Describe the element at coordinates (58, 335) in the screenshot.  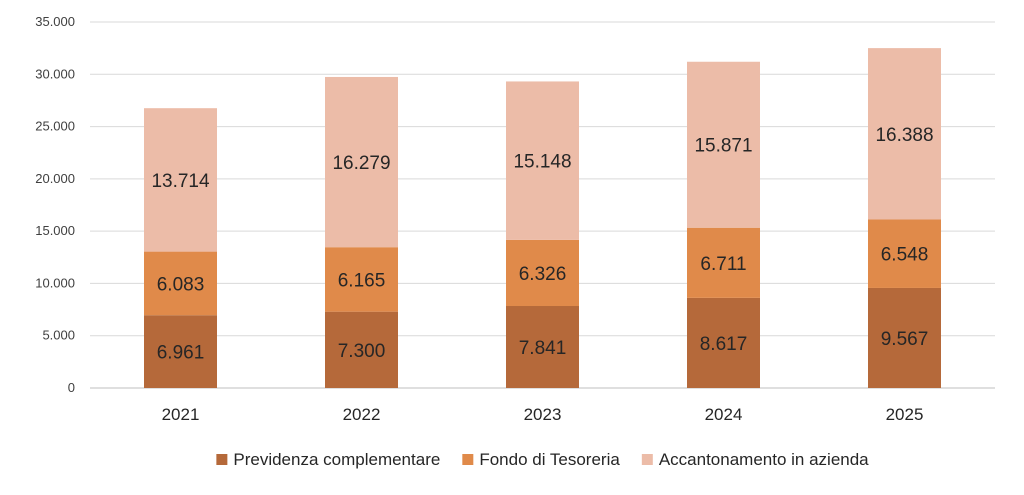
I see `y-tick-label: 5.000` at that location.